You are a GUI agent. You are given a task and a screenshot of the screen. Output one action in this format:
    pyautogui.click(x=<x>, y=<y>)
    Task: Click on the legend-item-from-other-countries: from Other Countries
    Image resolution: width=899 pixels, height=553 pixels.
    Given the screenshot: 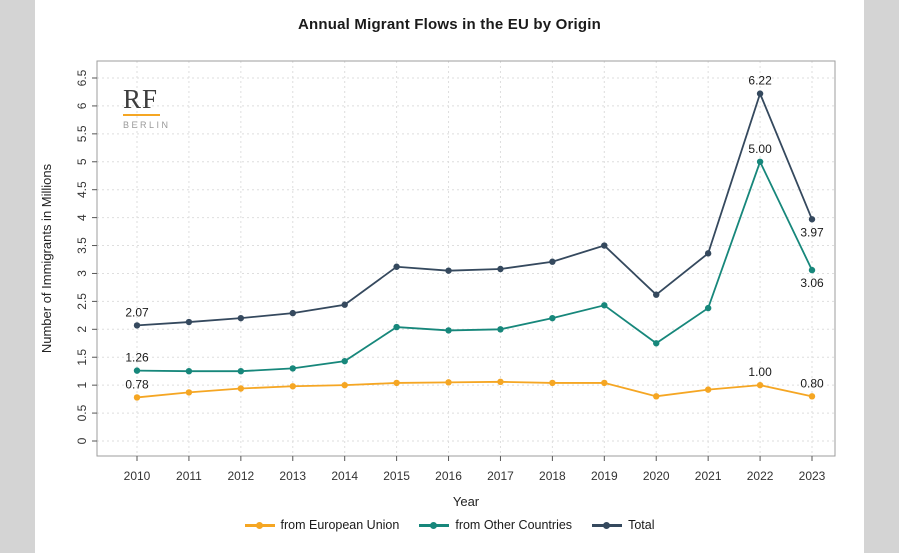 What is the action you would take?
    pyautogui.click(x=495, y=525)
    